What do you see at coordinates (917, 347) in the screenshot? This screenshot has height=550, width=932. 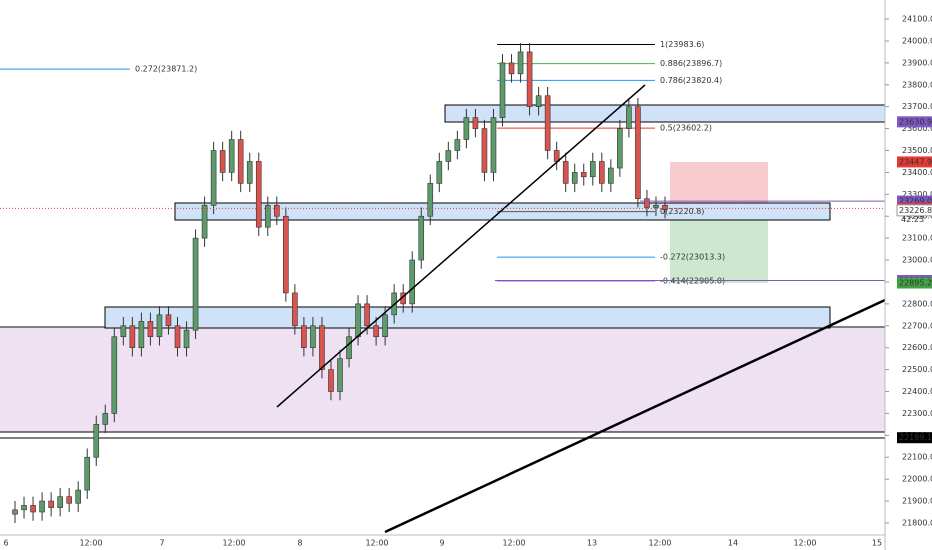 I see `y-tick-label: 22600.0` at bounding box center [917, 347].